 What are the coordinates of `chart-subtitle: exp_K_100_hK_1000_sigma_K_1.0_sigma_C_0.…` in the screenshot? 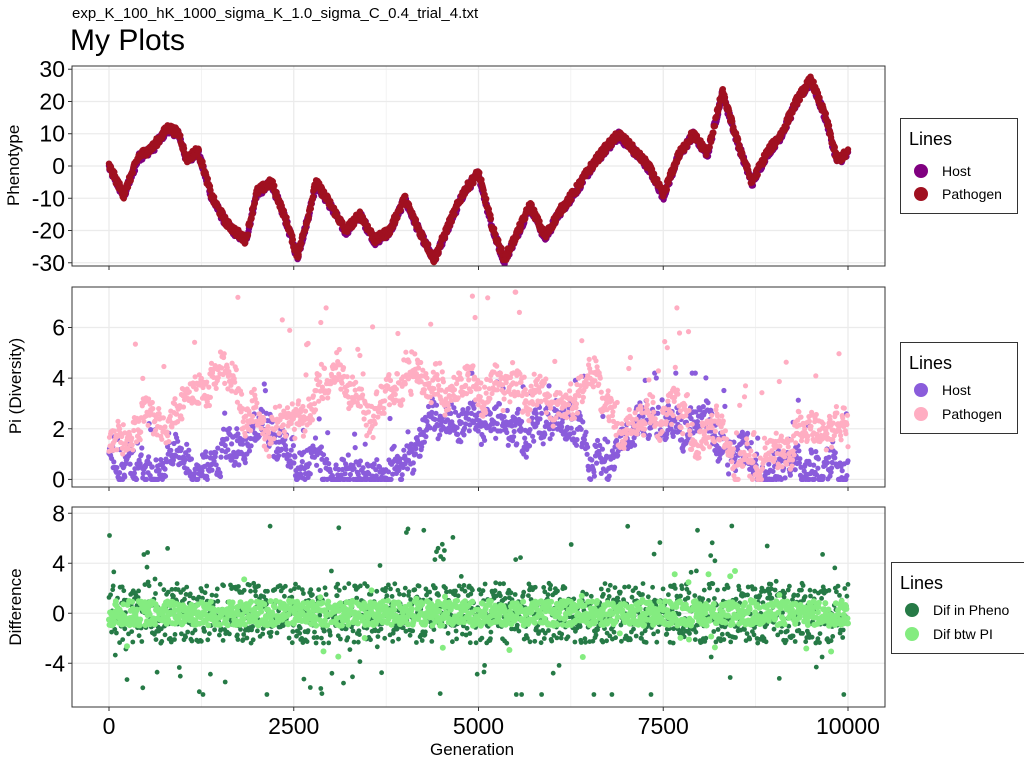 It's located at (275, 13).